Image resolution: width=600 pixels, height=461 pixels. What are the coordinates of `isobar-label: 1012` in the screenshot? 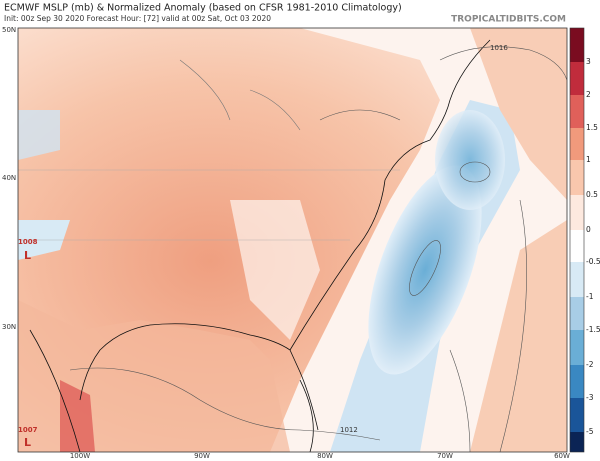 It's located at (349, 430).